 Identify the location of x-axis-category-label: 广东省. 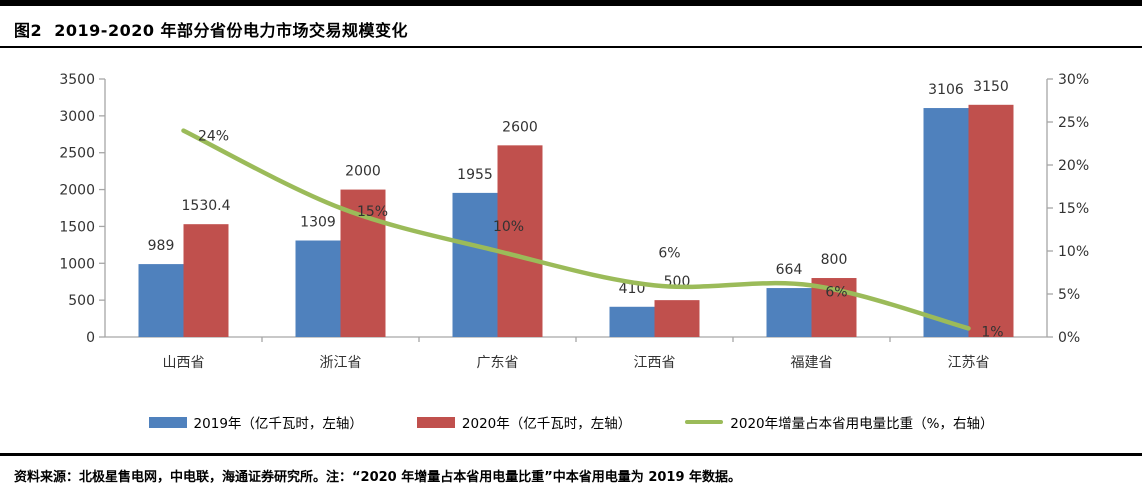
(498, 363).